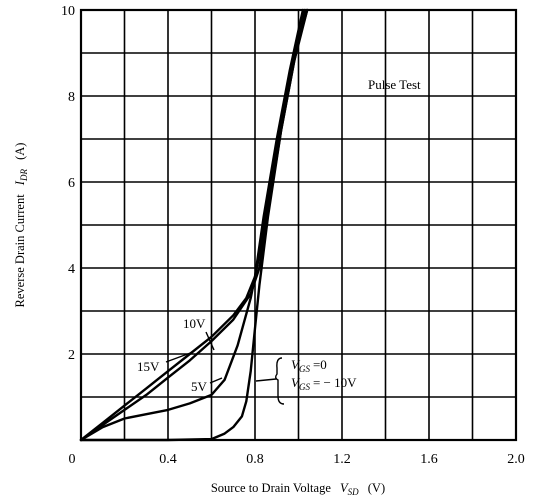 The width and height of the screenshot is (536, 500). What do you see at coordinates (342, 459) in the screenshot?
I see `x-tick-label-1.2: 1.2` at bounding box center [342, 459].